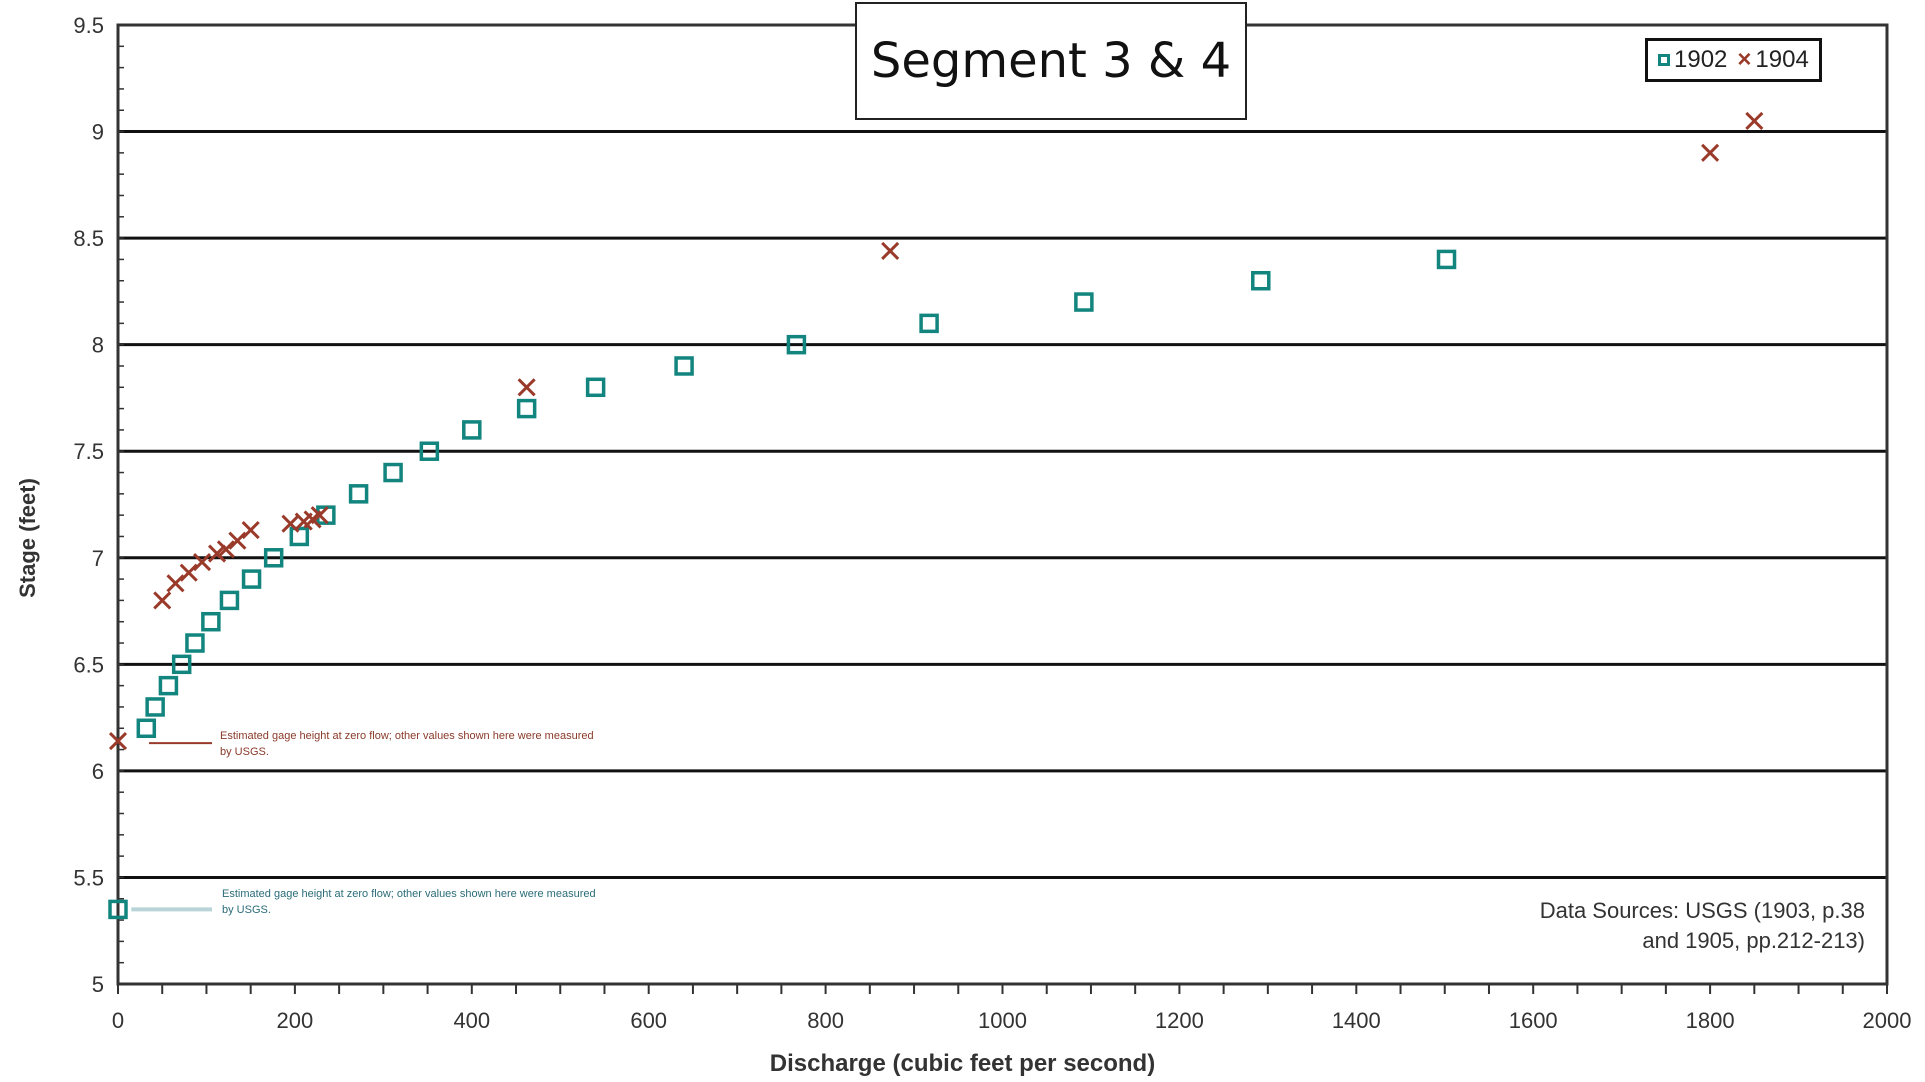 The image size is (1925, 1082). What do you see at coordinates (98, 984) in the screenshot?
I see `y-tick-label: 5` at bounding box center [98, 984].